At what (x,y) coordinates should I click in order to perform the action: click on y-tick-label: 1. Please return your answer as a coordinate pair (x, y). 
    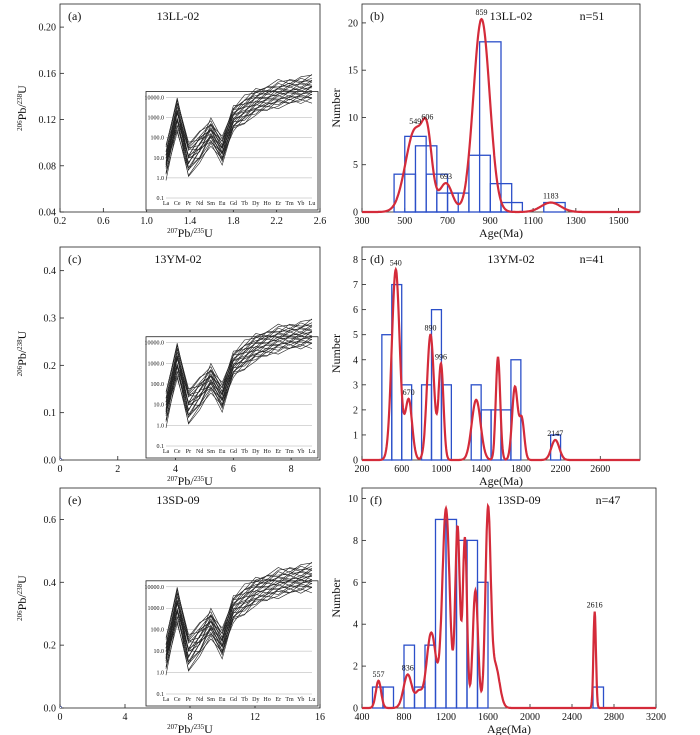
    Looking at the image, I should click on (355, 435).